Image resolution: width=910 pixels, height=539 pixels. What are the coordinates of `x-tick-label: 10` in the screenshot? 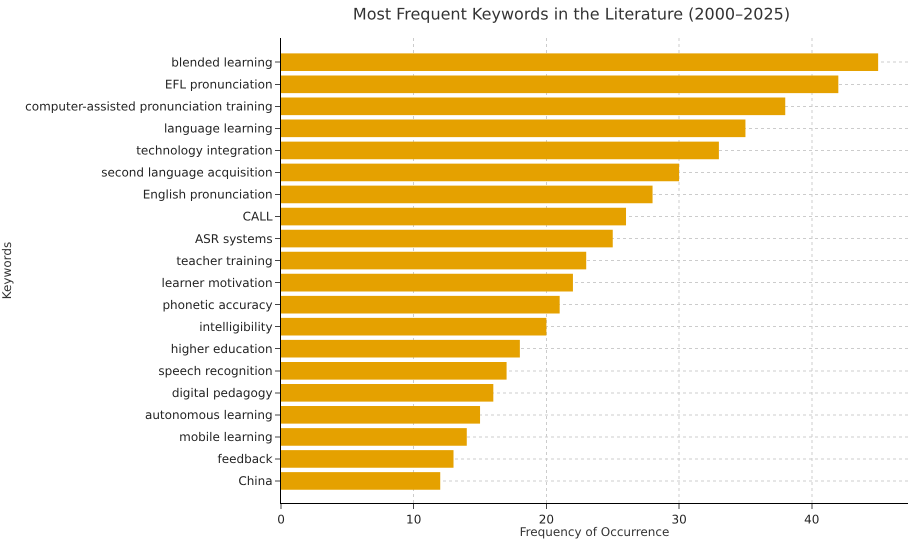 It's located at (414, 519).